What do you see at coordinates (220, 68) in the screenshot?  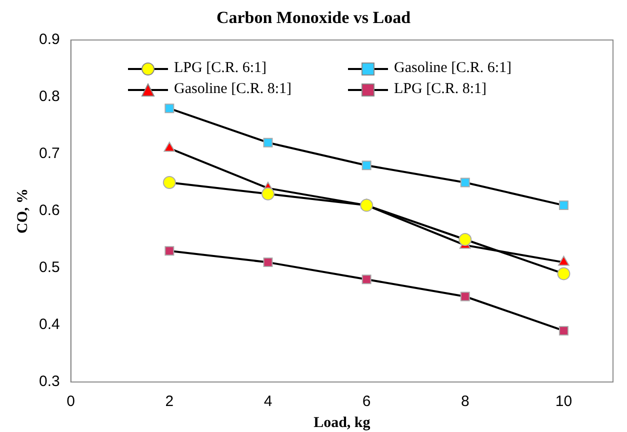 I see `legend-label: LPG [C.R. 6:1]` at bounding box center [220, 68].